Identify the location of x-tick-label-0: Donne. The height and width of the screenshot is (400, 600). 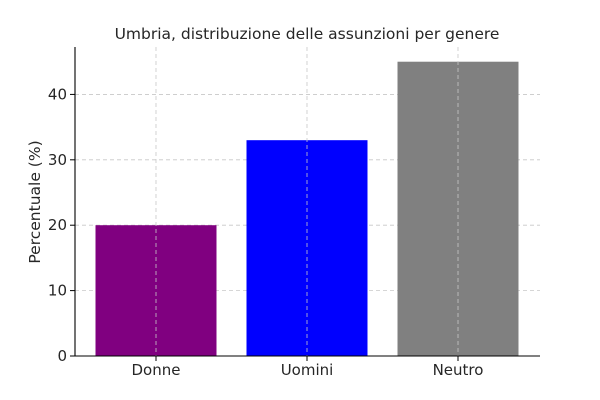
(156, 370).